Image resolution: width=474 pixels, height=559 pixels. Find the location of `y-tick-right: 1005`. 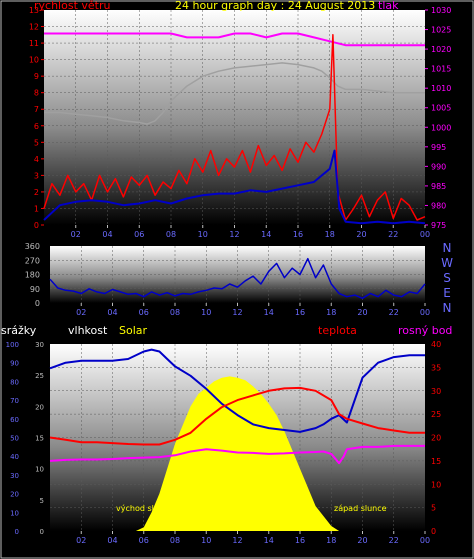

y-tick-right: 1005 is located at coordinates (441, 108).